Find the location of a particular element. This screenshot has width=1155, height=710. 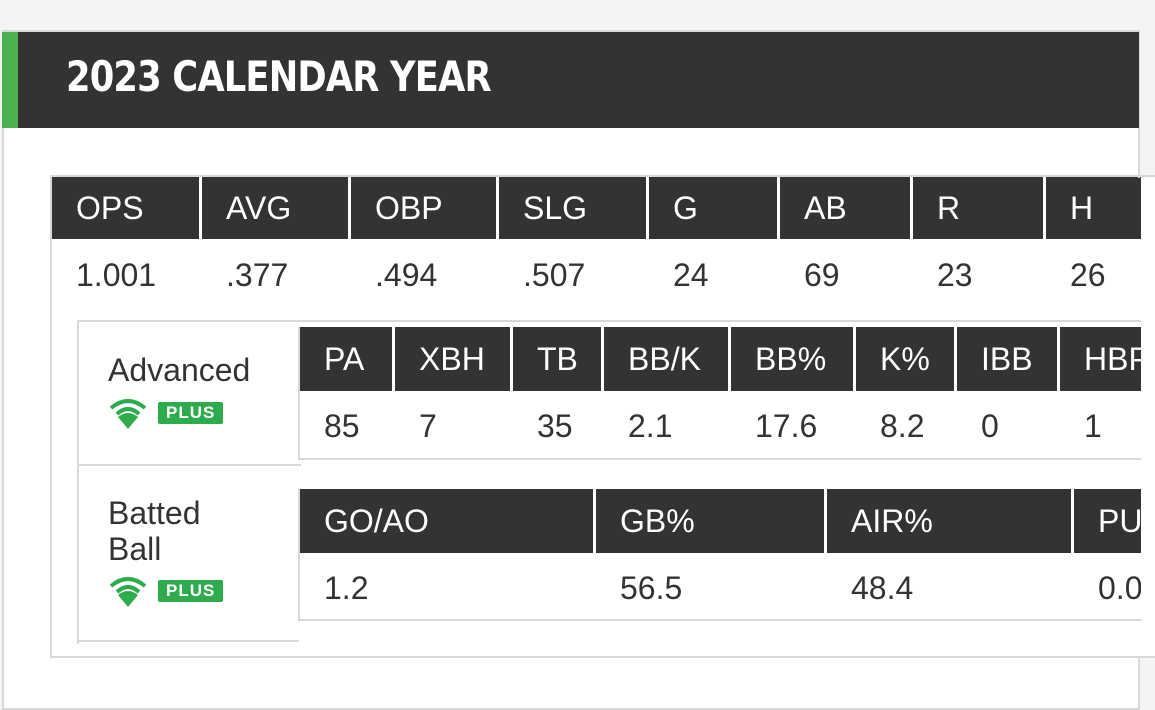

column-header-avg: AVG is located at coordinates (276, 208).